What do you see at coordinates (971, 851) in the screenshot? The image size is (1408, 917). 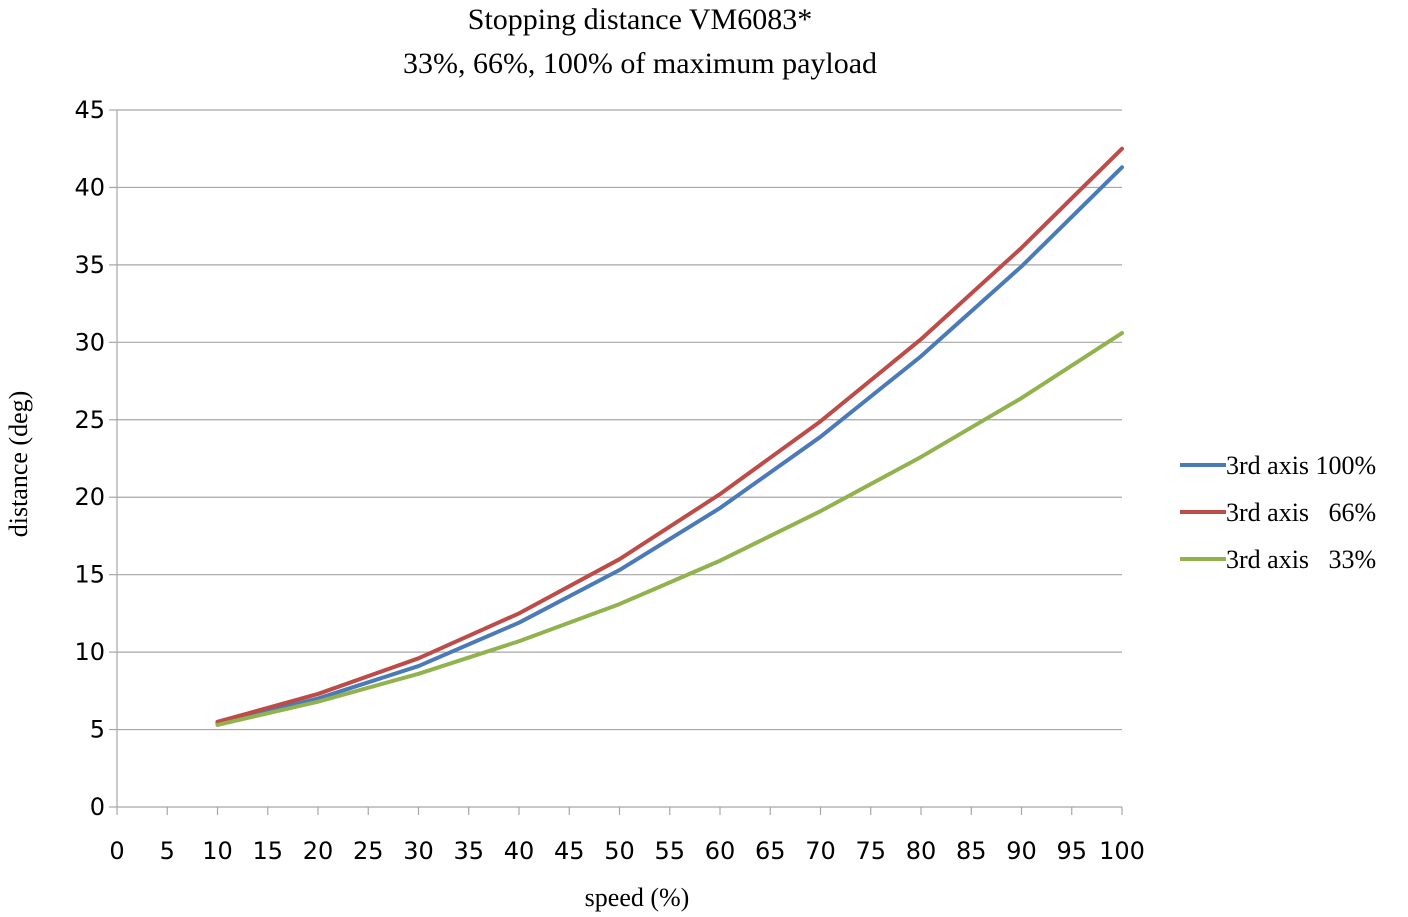 I see `x-tick-label: 85` at bounding box center [971, 851].